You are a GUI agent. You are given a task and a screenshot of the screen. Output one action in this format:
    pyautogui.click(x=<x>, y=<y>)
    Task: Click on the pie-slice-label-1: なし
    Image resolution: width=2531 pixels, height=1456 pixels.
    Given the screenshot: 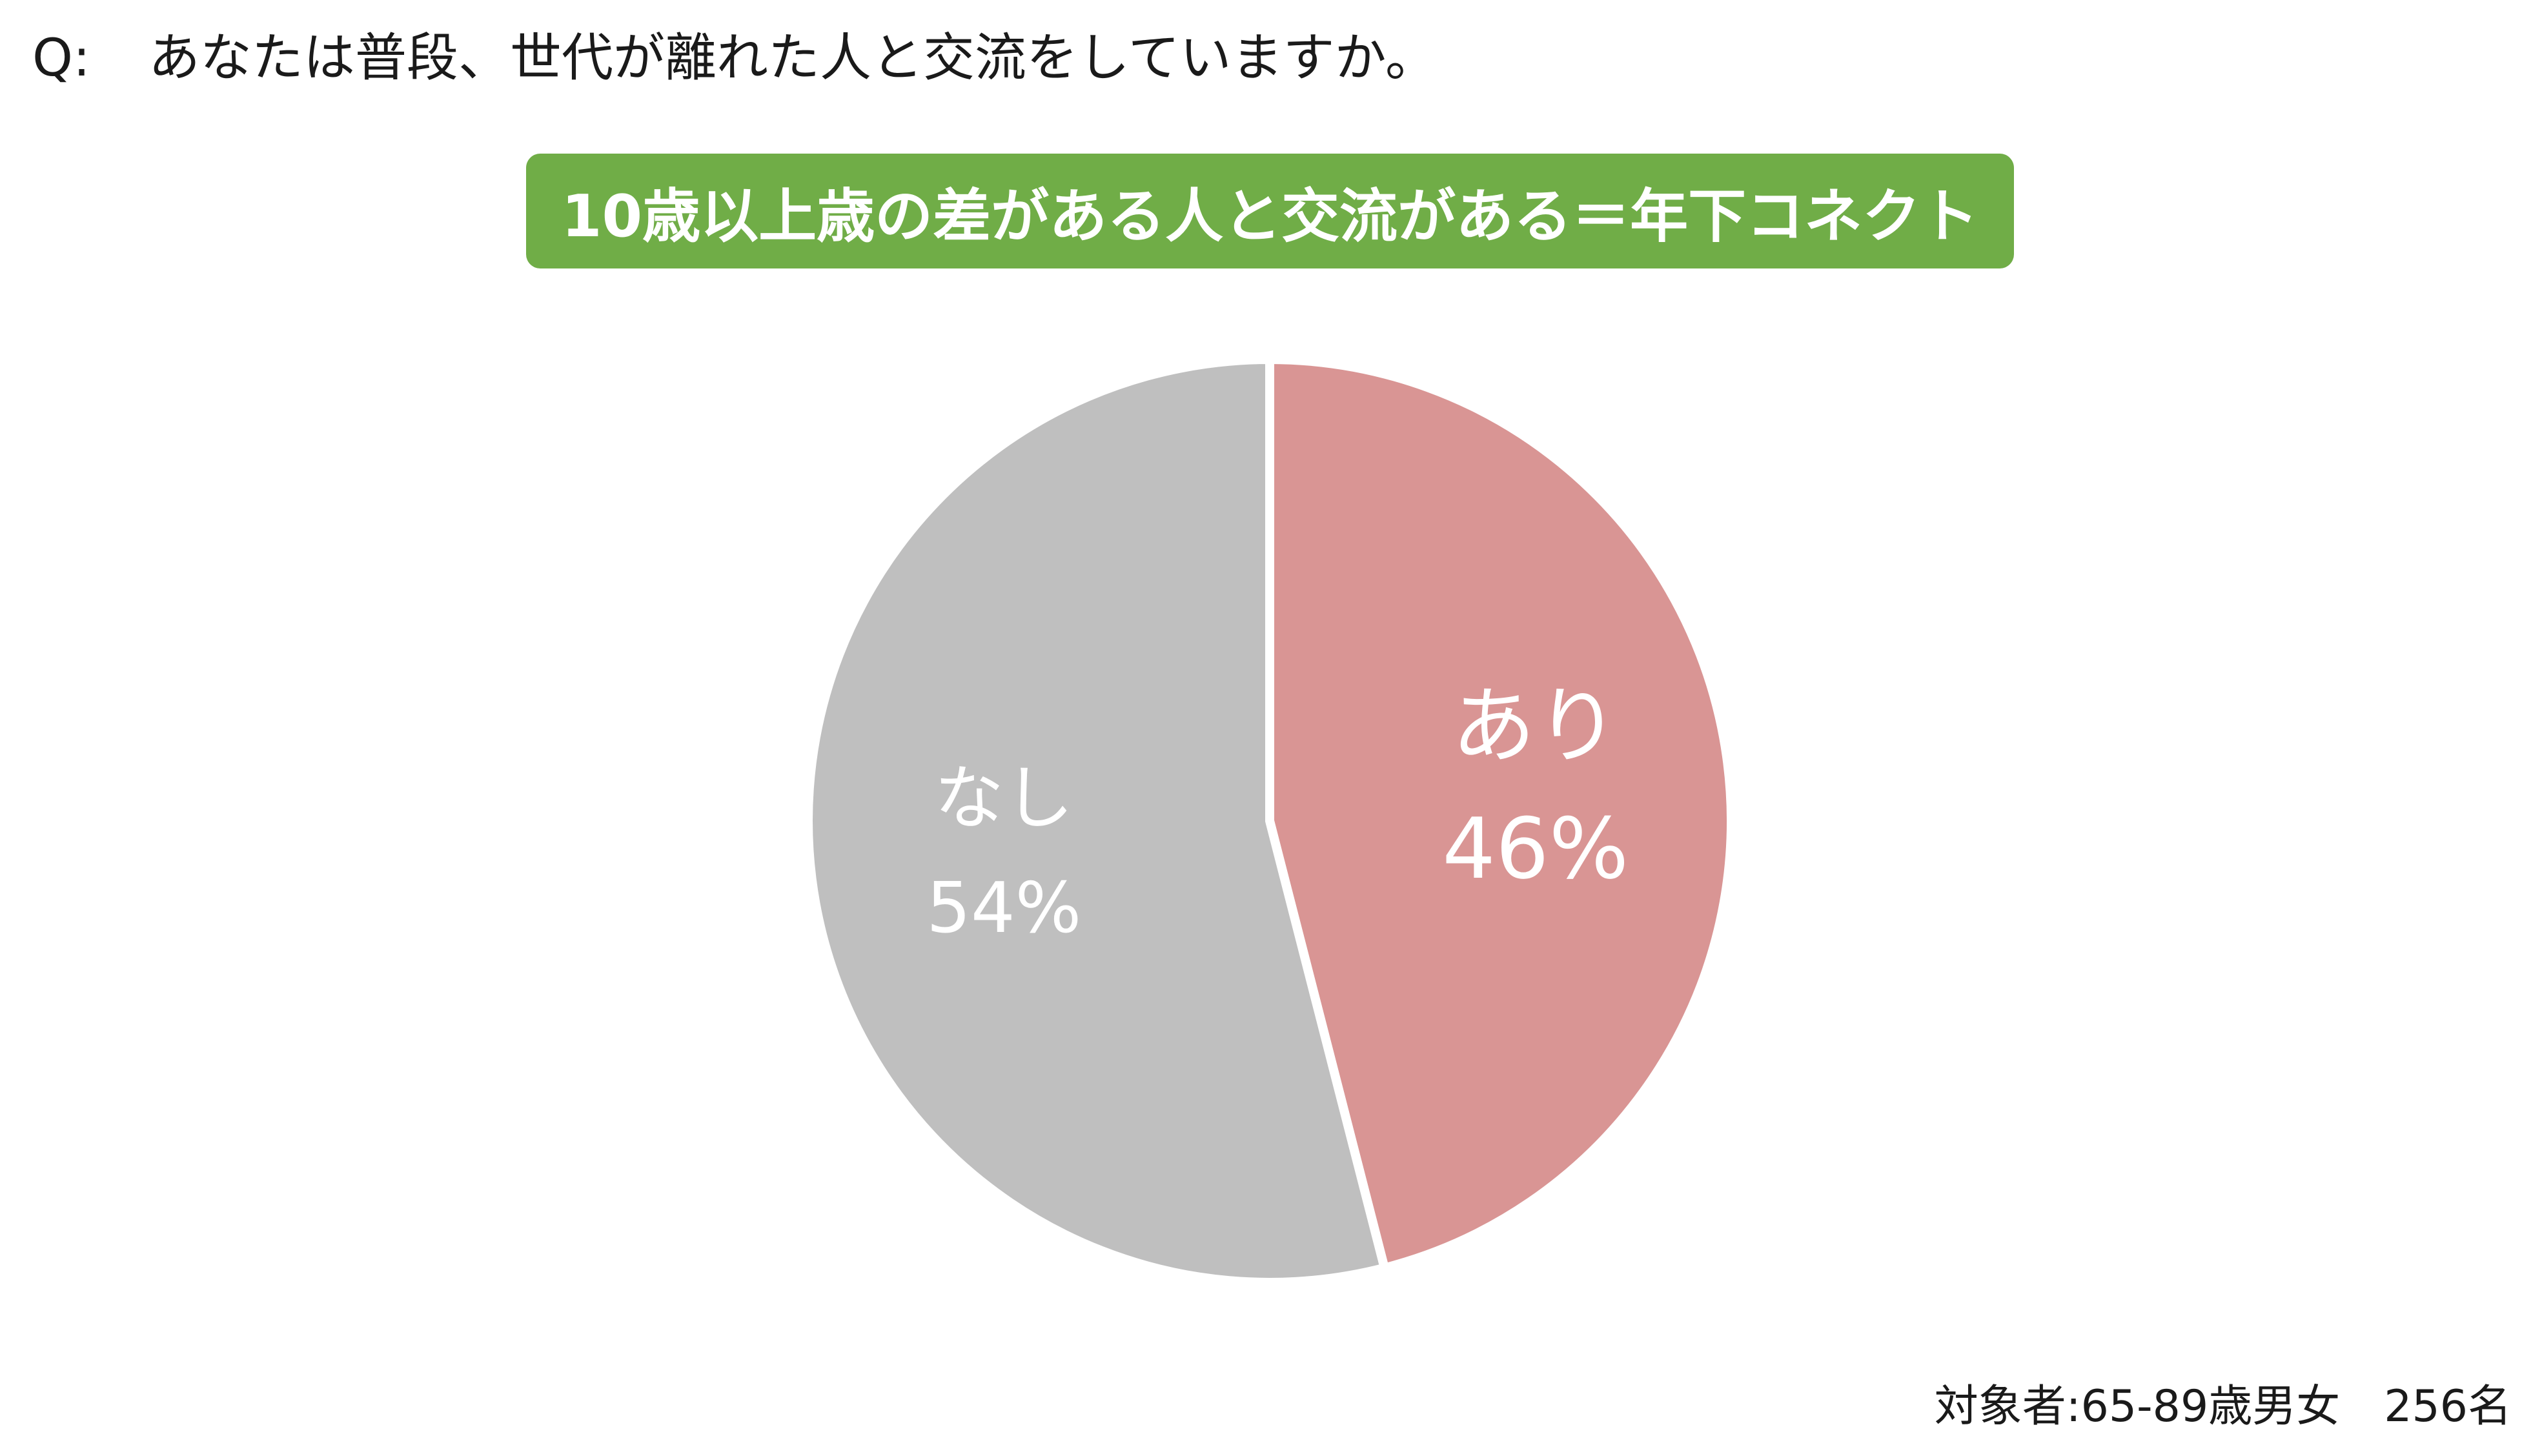 What is the action you would take?
    pyautogui.click(x=1003, y=798)
    